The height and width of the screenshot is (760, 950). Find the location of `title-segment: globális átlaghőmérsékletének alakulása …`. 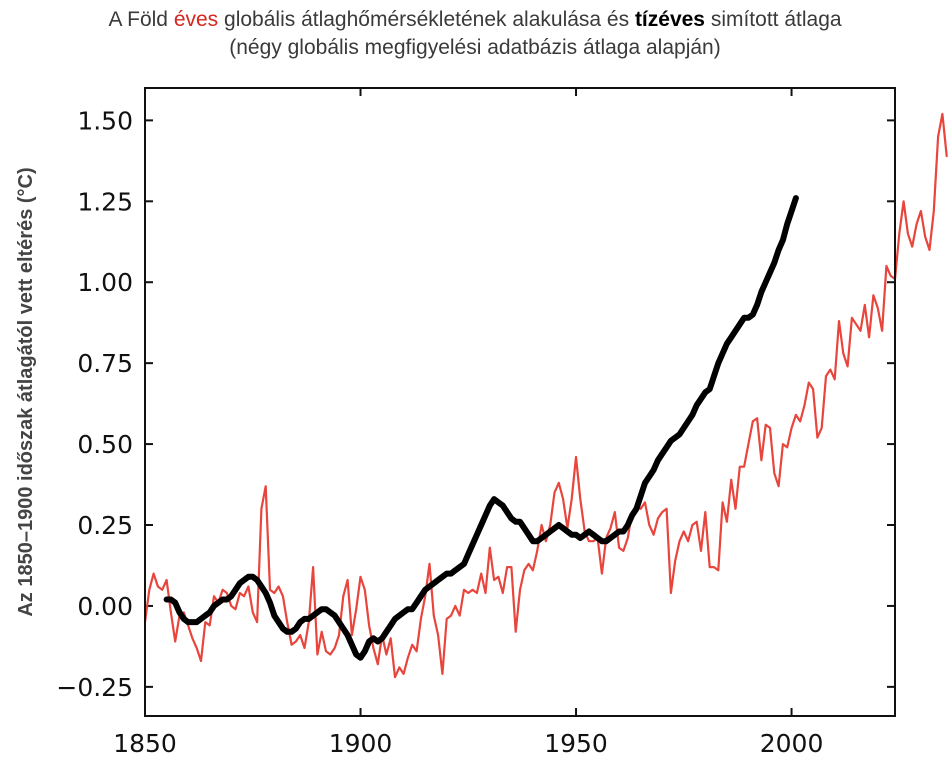

title-segment: globális átlaghőmérsékletének alakulása … is located at coordinates (426, 19).